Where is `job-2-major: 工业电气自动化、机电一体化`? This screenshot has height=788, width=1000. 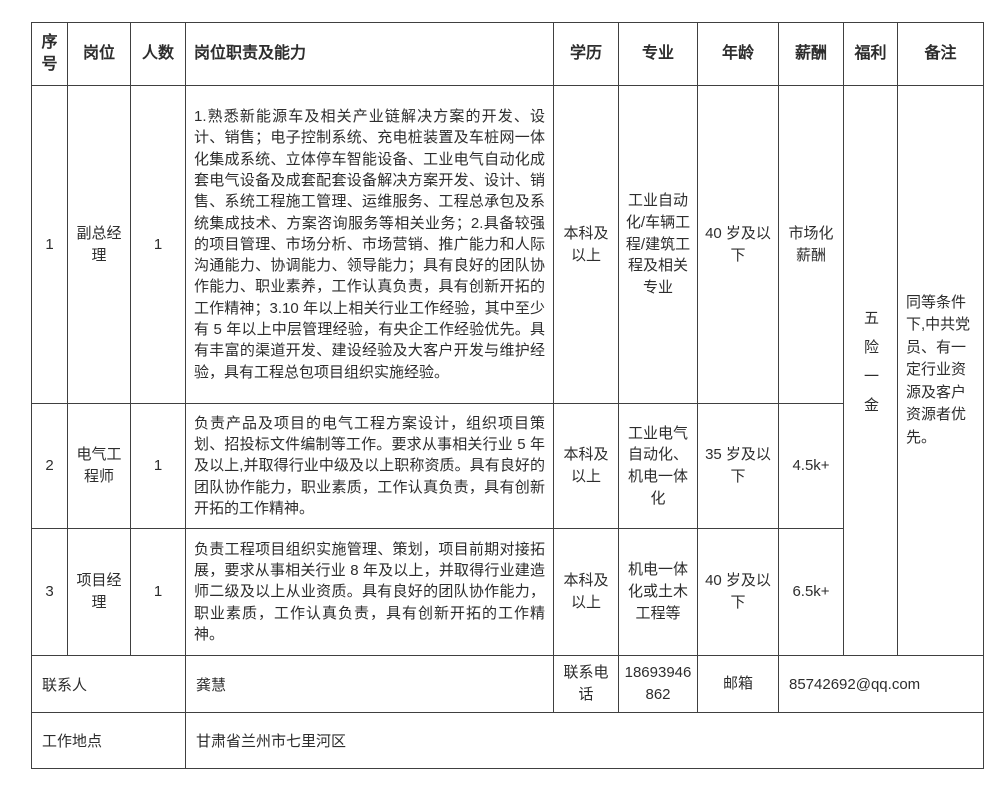
job-2-major: 工业电气自动化、机电一体化 is located at coordinates (658, 466).